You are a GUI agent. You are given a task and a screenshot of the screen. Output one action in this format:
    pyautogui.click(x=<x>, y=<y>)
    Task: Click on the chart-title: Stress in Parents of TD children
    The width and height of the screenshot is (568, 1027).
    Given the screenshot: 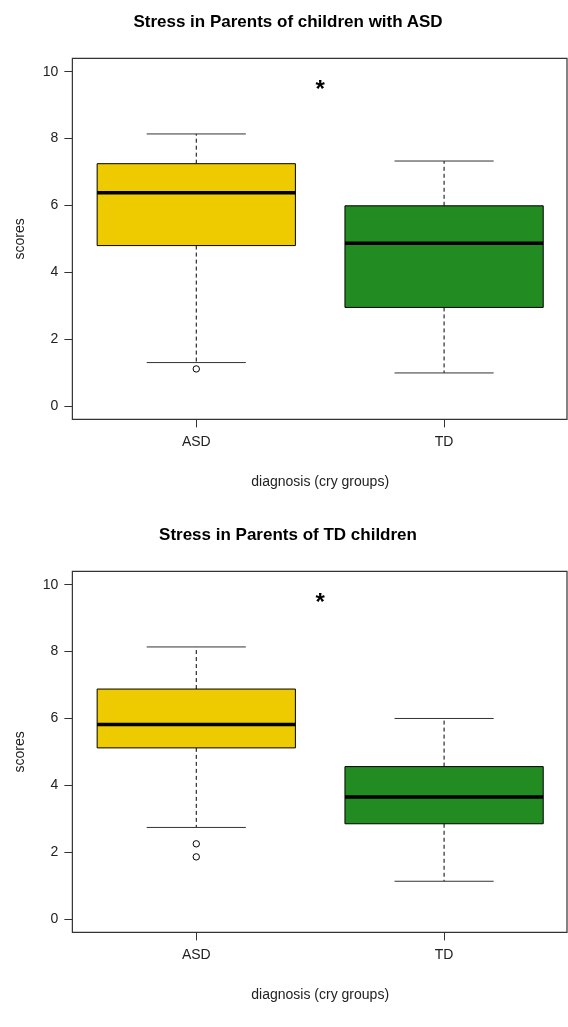 What is the action you would take?
    pyautogui.click(x=288, y=534)
    